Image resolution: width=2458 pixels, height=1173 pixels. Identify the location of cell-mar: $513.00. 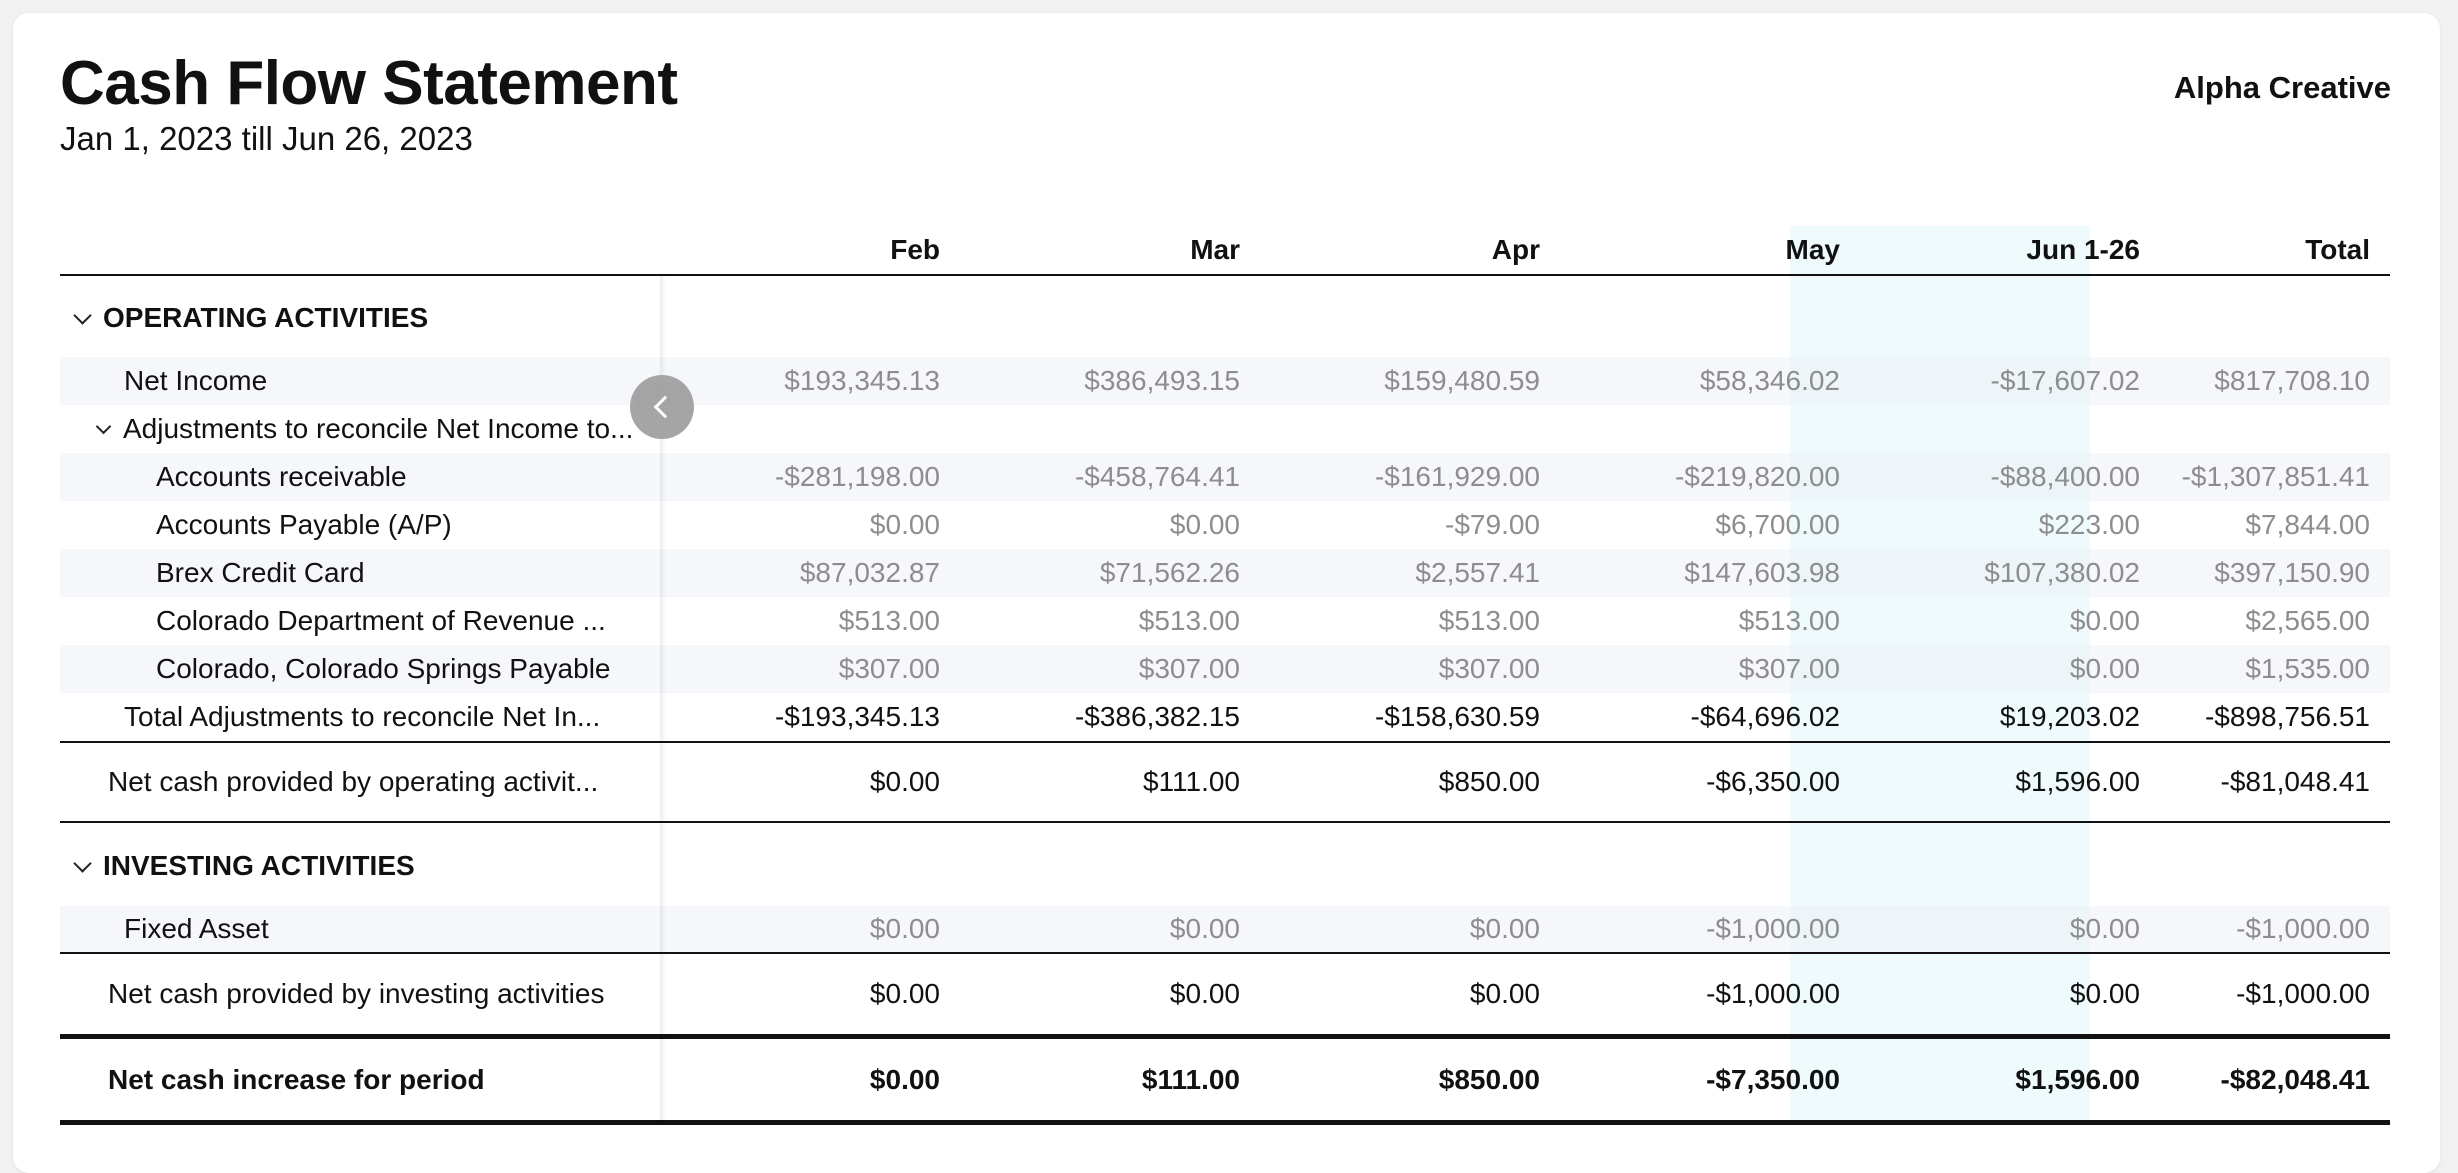
(1189, 620).